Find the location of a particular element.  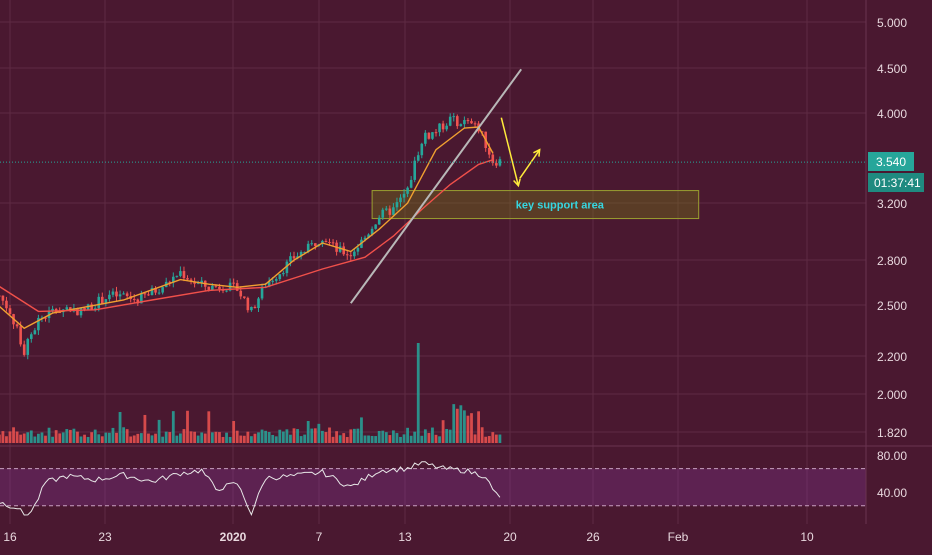

price-tick: 3.200 is located at coordinates (892, 204).